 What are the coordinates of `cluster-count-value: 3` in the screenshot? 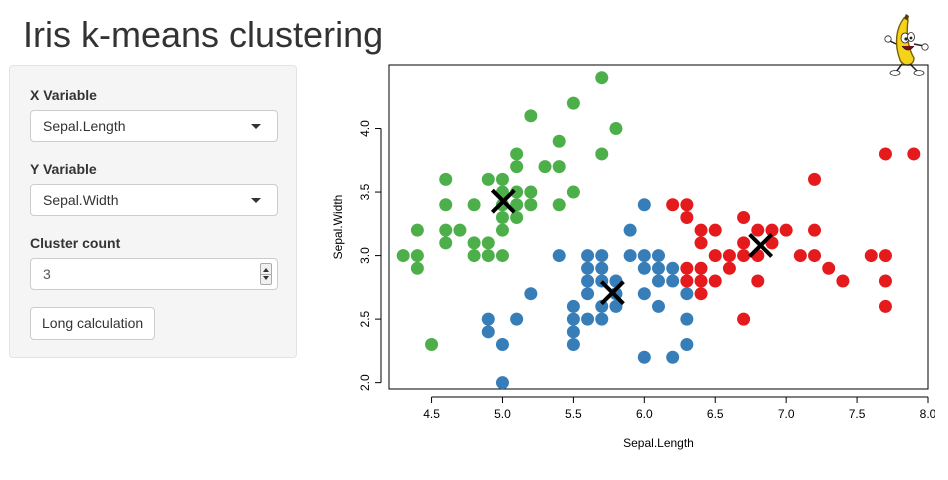 It's located at (47, 274).